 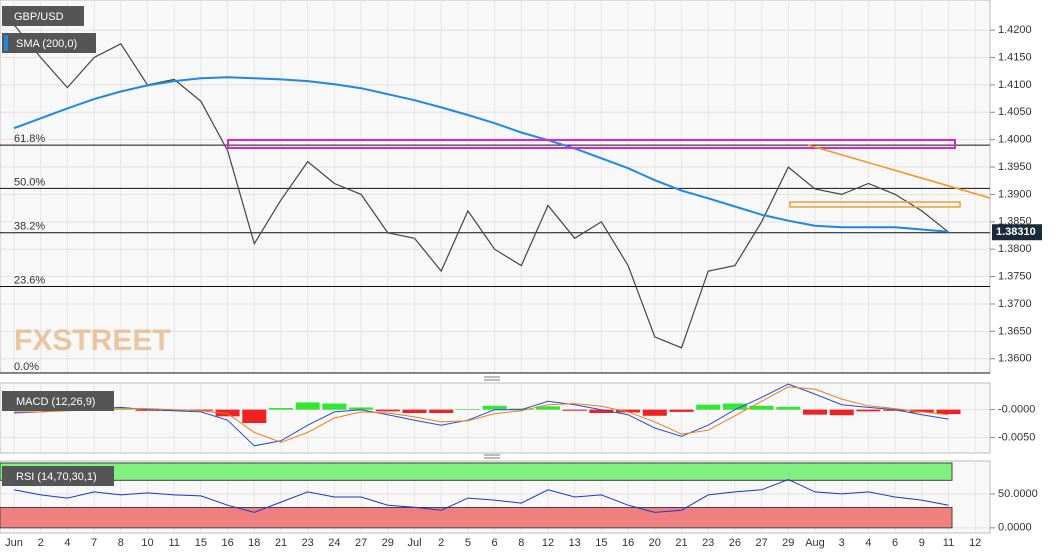 What do you see at coordinates (334, 543) in the screenshot?
I see `x-tick-label: 24` at bounding box center [334, 543].